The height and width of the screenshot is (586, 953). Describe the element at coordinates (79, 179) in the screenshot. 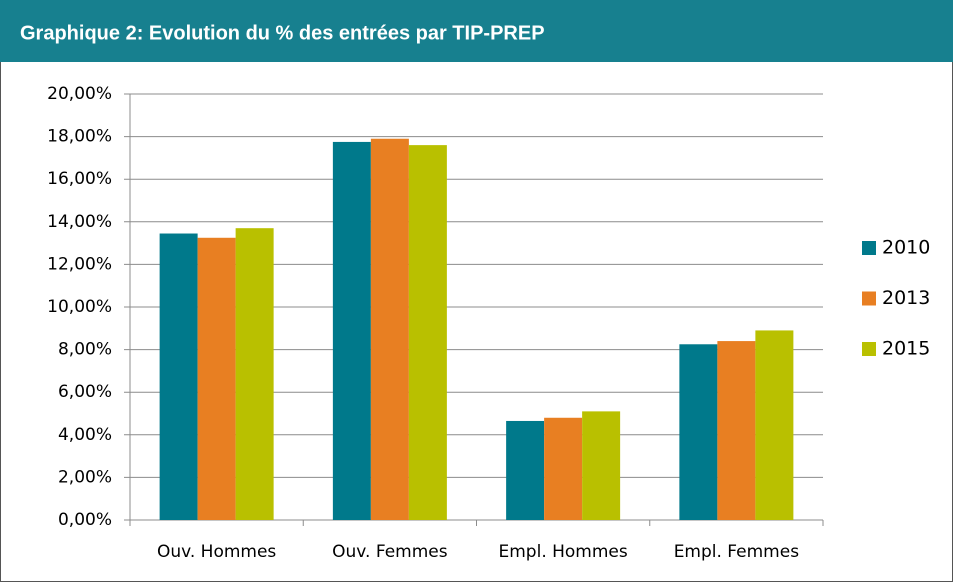

I see `y-tick-label: 16,00%` at that location.